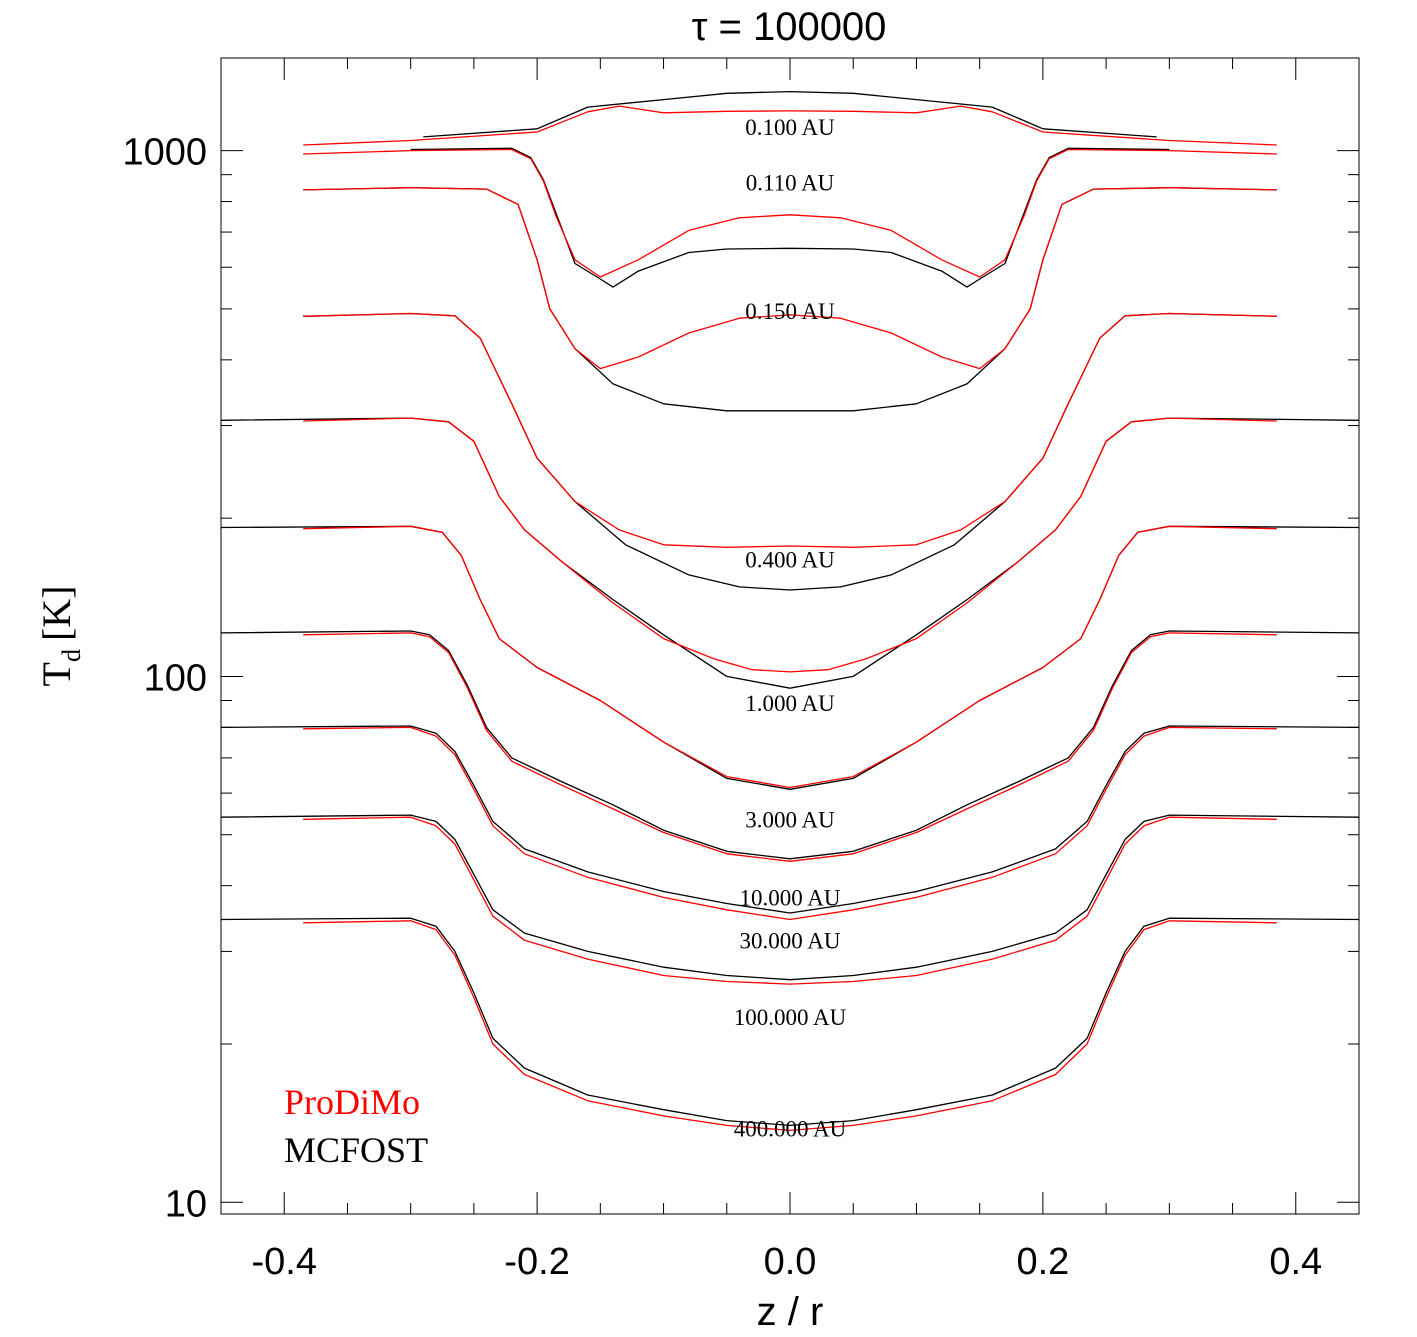 This screenshot has width=1417, height=1337. Describe the element at coordinates (790, 1312) in the screenshot. I see `x-axis-label: z / r` at that location.